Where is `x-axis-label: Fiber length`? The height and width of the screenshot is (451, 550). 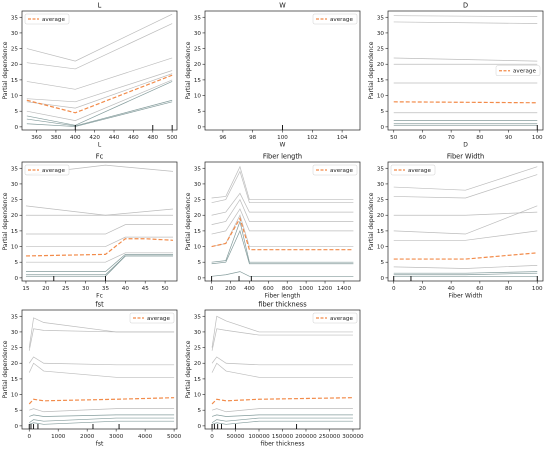 x-axis-label: Fiber length is located at coordinates (283, 296).